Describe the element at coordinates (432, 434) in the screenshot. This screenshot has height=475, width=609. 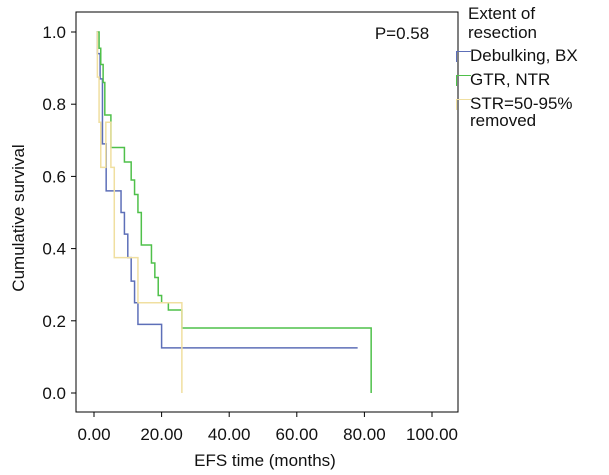
I see `x-tick-label: 100.00` at that location.